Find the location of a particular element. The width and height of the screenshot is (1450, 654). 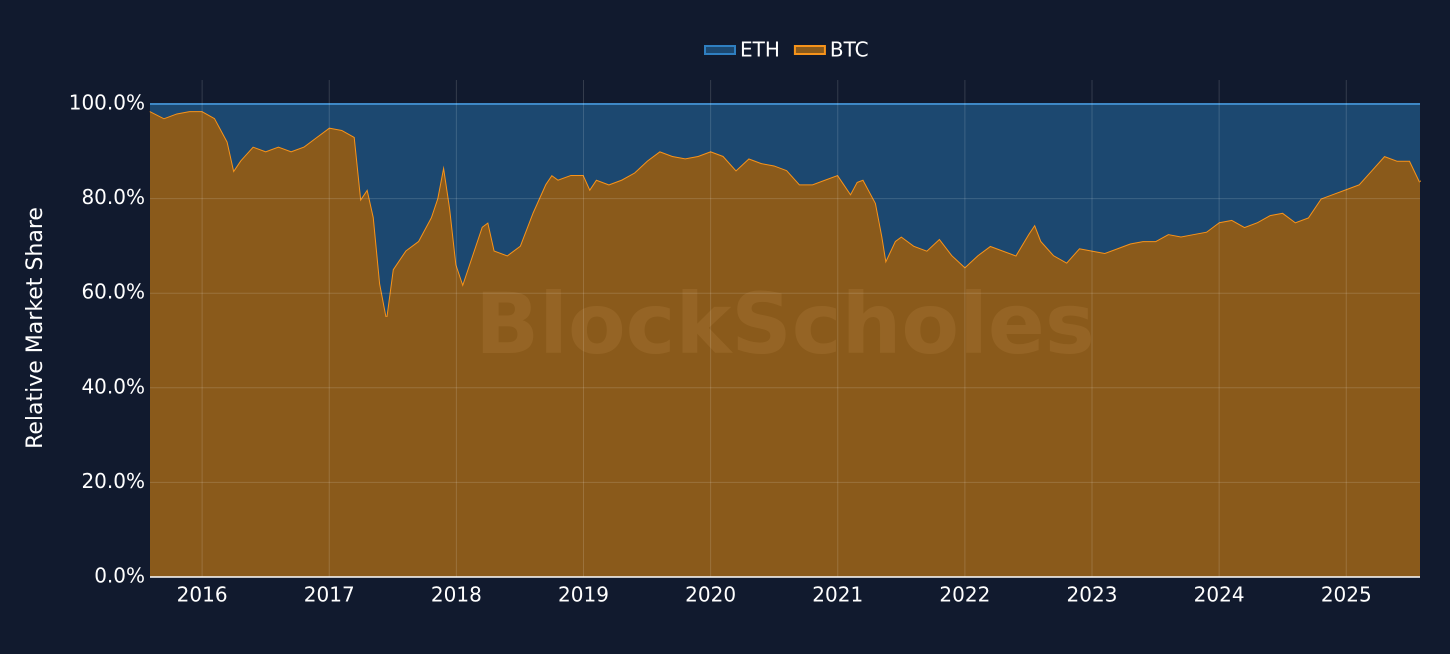

x-tick-label: 2024 is located at coordinates (1219, 595).